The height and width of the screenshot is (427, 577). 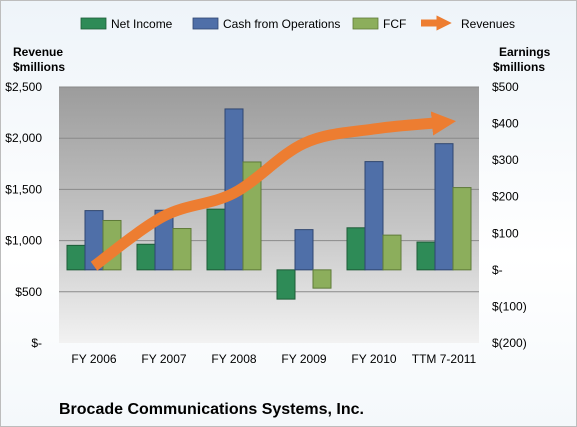 I want to click on right-axis-title-line1: Earnings, so click(x=525, y=52).